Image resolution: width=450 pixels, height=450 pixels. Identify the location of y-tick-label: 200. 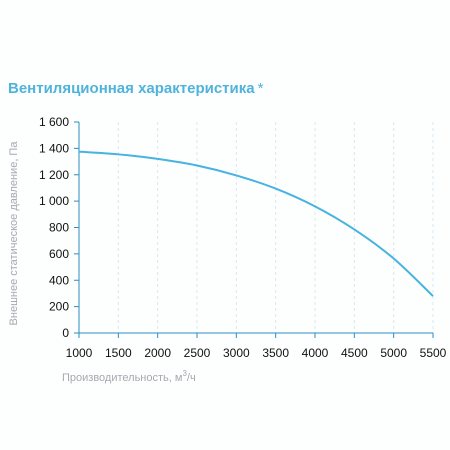
(59, 307).